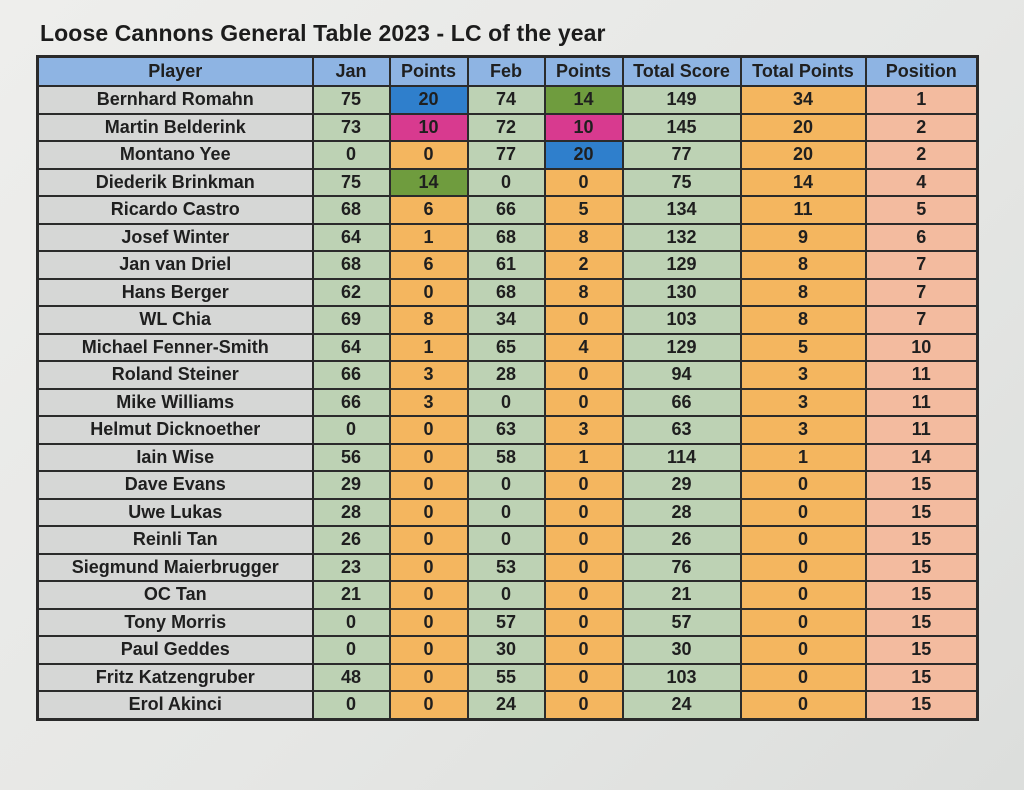  What do you see at coordinates (681, 567) in the screenshot?
I see `cell-total-score: 76` at bounding box center [681, 567].